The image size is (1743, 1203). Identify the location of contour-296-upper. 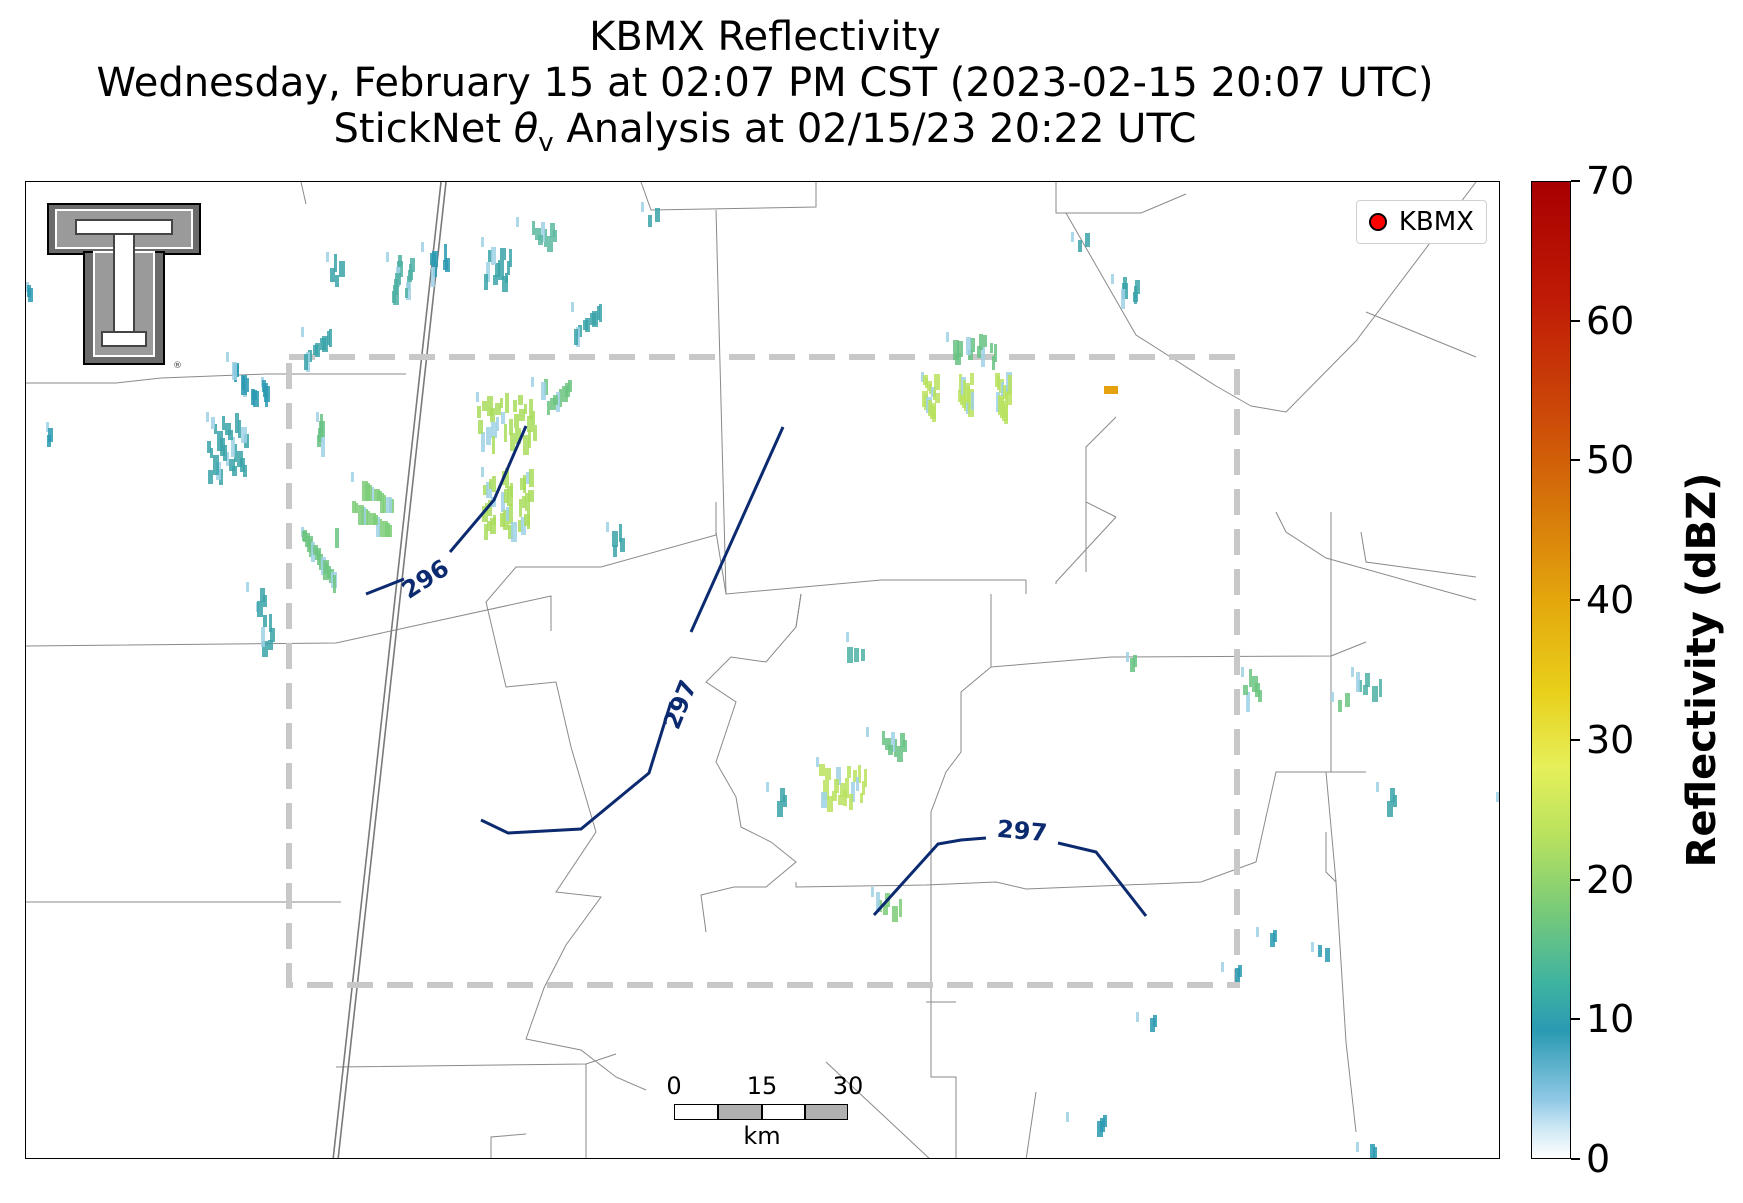
(488, 489).